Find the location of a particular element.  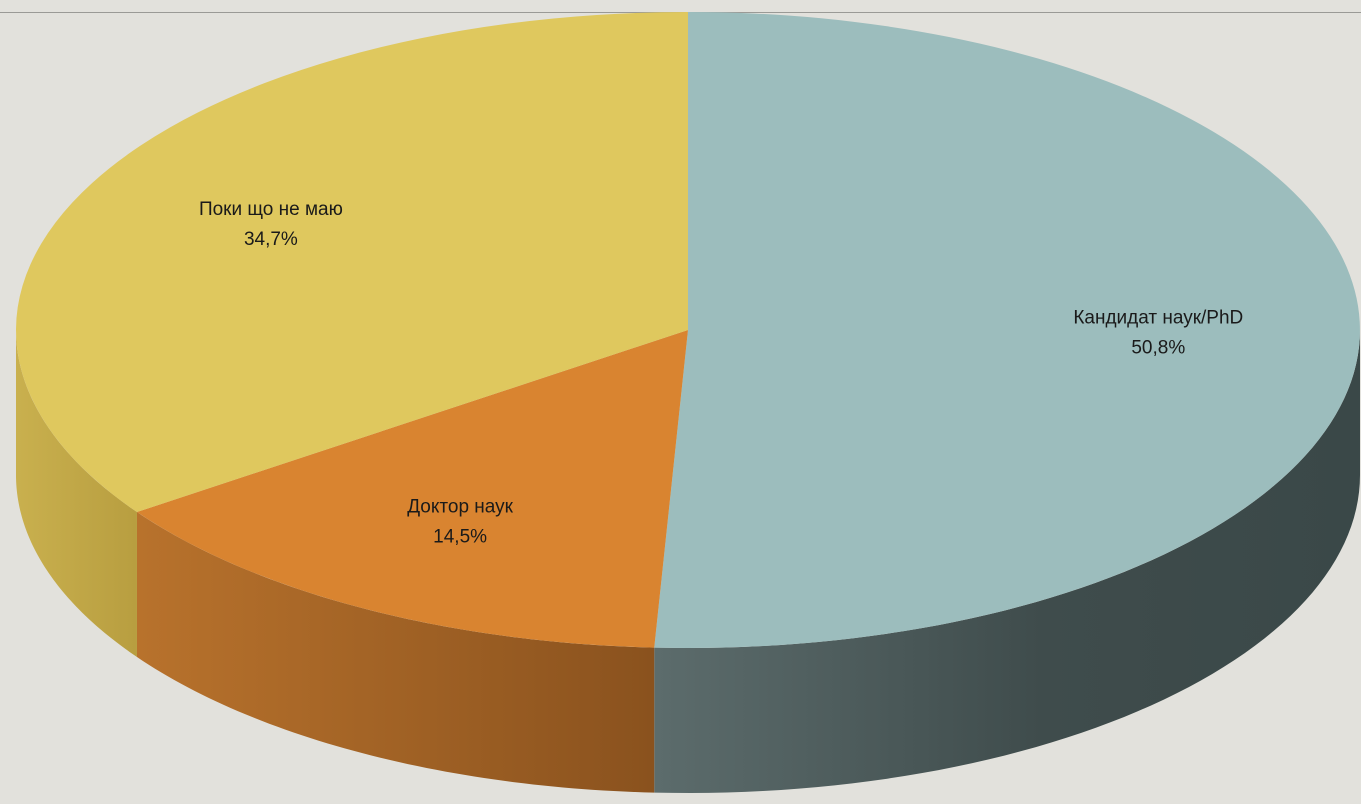

pie-side-doctor is located at coordinates (395, 652).